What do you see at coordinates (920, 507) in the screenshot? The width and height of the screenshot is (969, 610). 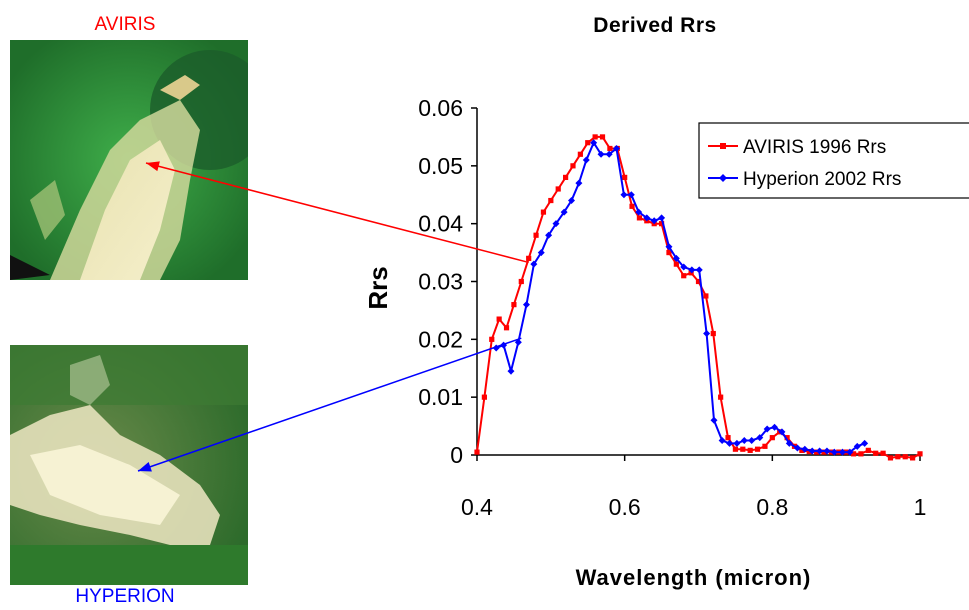 I see `x-tick-label: 1` at bounding box center [920, 507].